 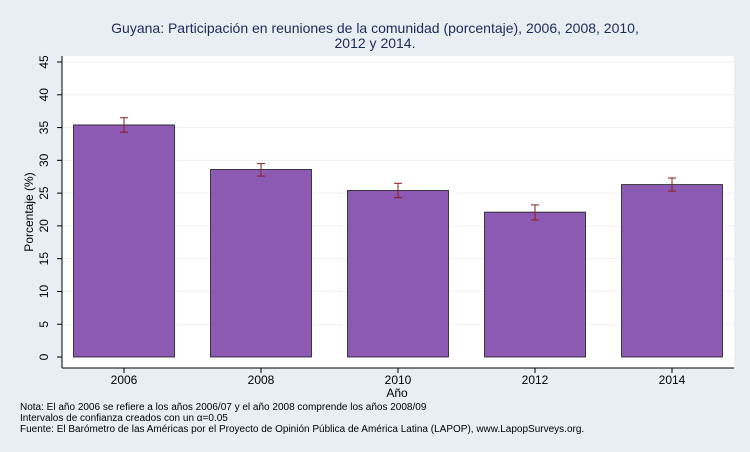 What do you see at coordinates (535, 380) in the screenshot?
I see `x-tick-label: 2012` at bounding box center [535, 380].